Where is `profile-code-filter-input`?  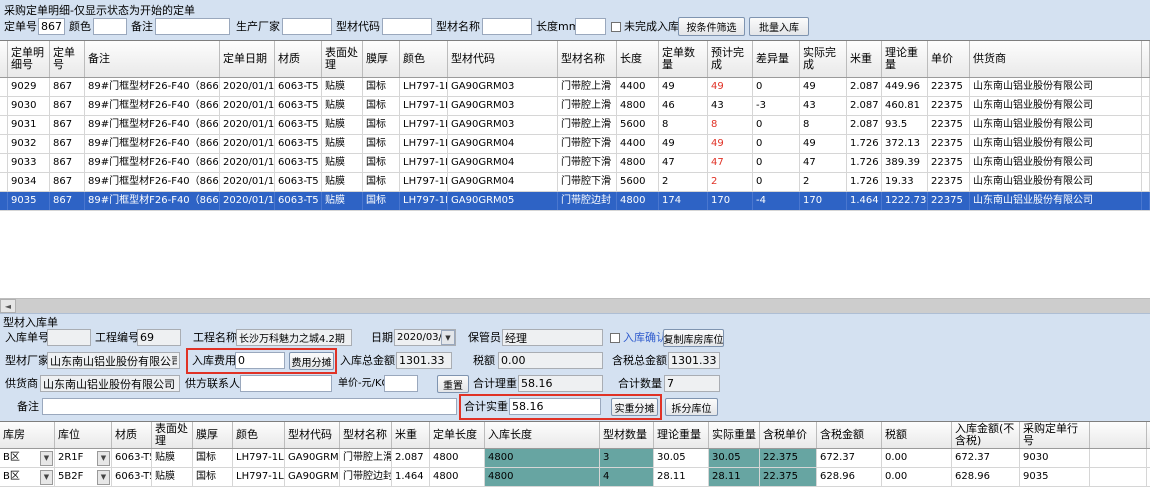
profile-code-filter-input is located at coordinates (407, 26).